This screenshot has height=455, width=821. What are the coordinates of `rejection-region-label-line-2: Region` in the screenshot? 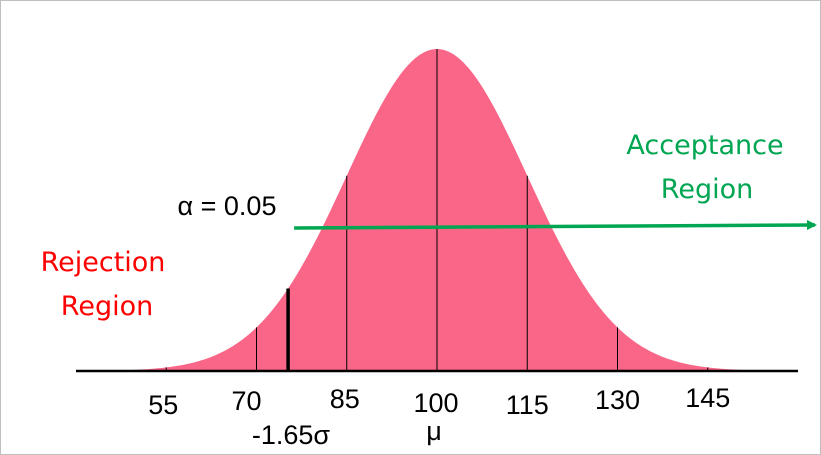 It's located at (107, 306).